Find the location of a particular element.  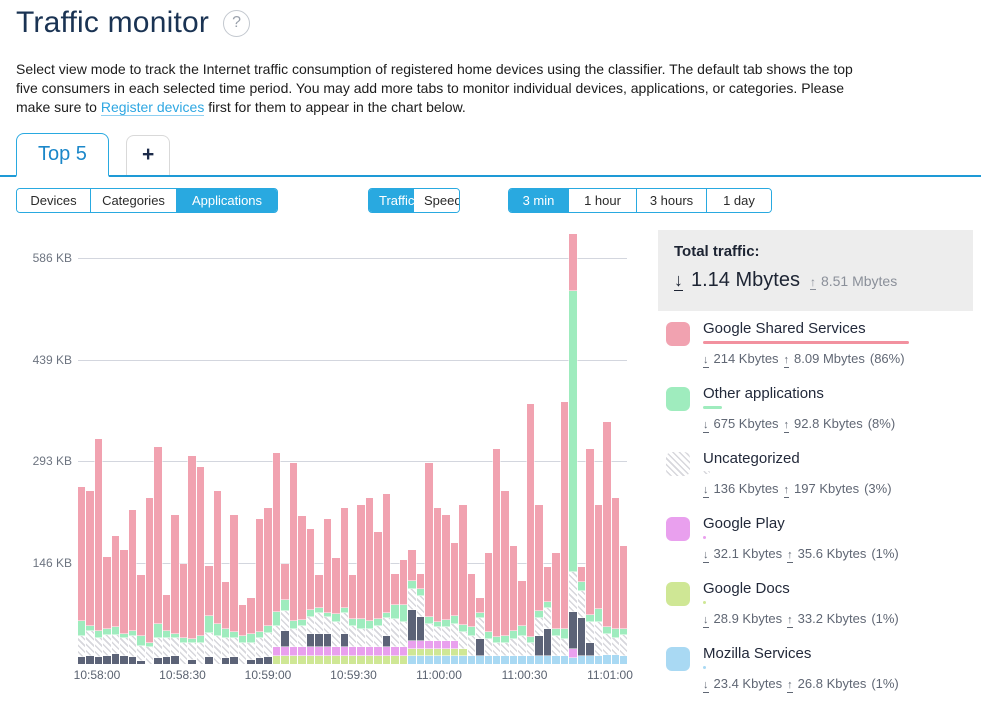

bar-segment-google_play is located at coordinates (412, 645).